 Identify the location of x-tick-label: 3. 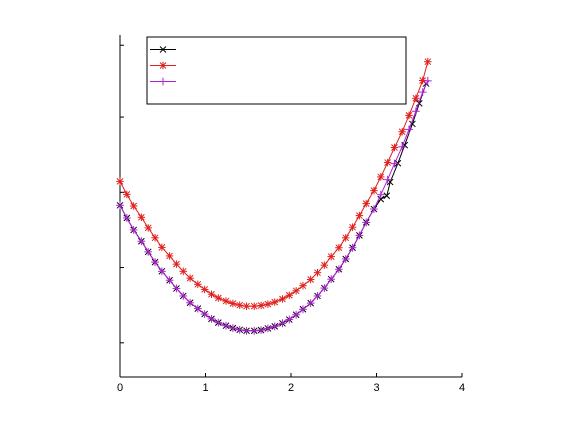
(376, 388).